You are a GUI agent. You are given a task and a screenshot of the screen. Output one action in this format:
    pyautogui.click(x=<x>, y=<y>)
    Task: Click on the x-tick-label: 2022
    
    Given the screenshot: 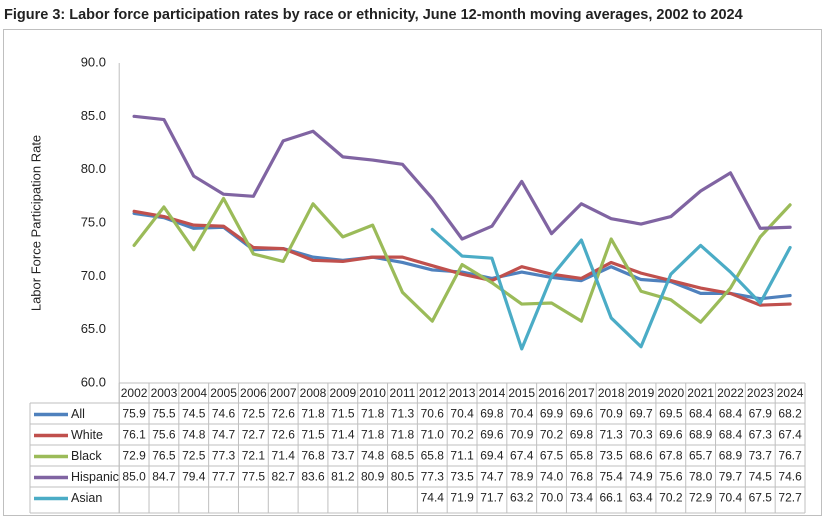 What is the action you would take?
    pyautogui.click(x=730, y=393)
    